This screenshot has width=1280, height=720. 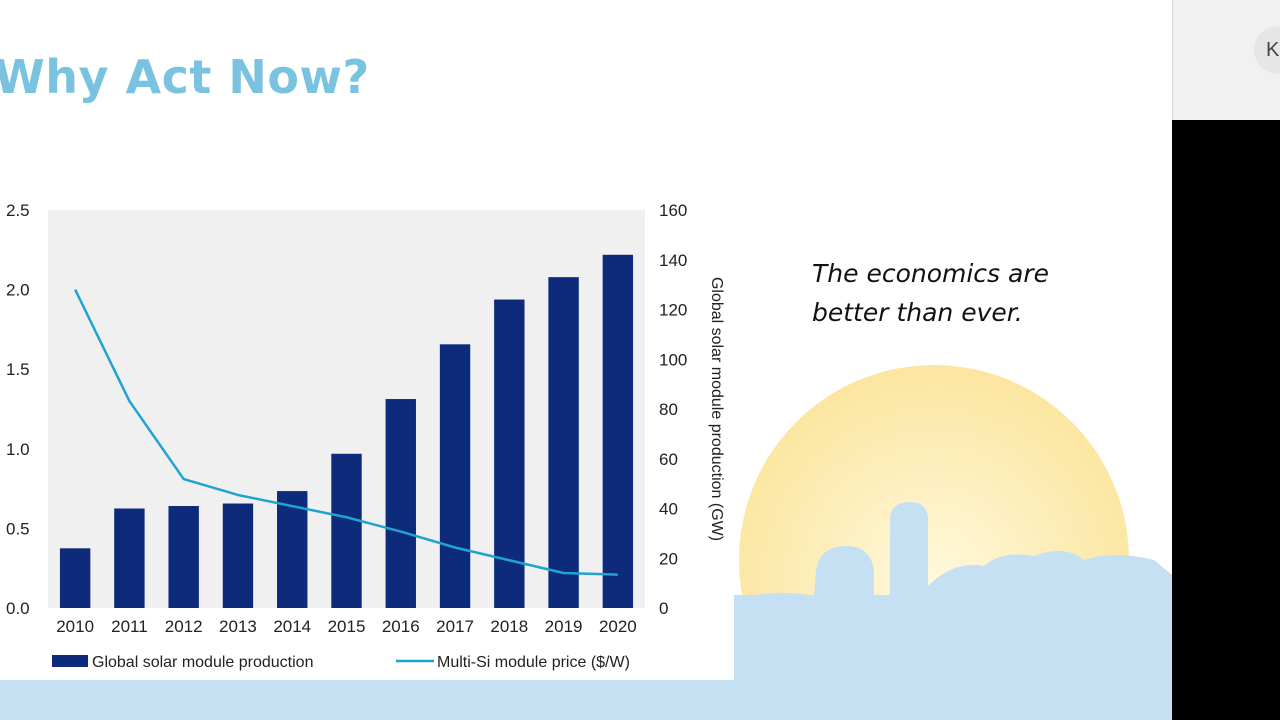 I want to click on left-tick-label: 0.5, so click(x=18, y=528).